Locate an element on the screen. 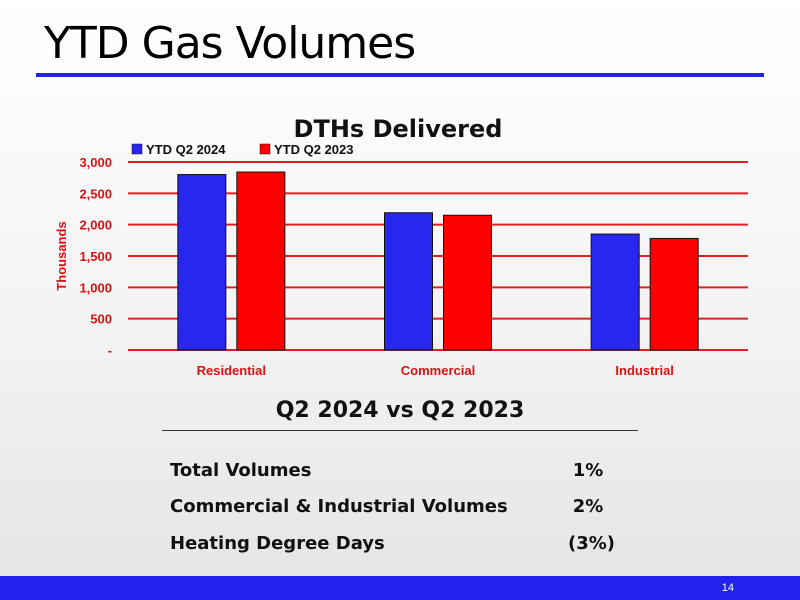  y-tick-label: 3,000 is located at coordinates (95, 162).